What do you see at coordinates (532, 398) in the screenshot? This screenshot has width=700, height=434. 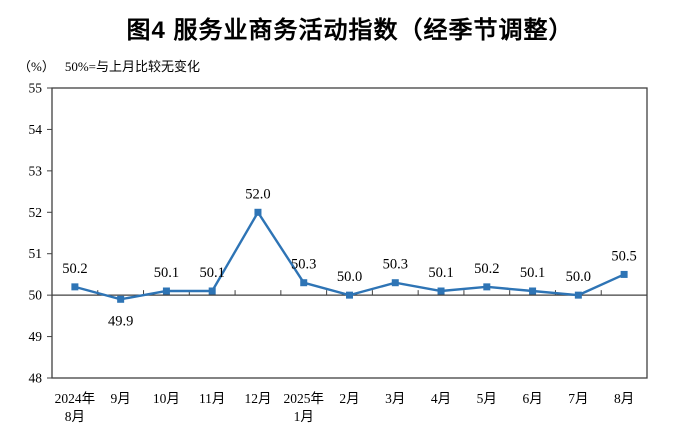 I see `x-tick-label: 6月` at bounding box center [532, 398].